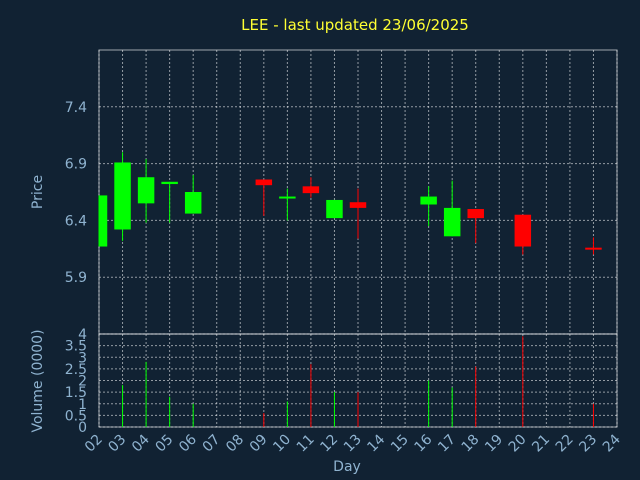 This screenshot has width=640, height=480. I want to click on x-tick-label: 18, so click(471, 444).